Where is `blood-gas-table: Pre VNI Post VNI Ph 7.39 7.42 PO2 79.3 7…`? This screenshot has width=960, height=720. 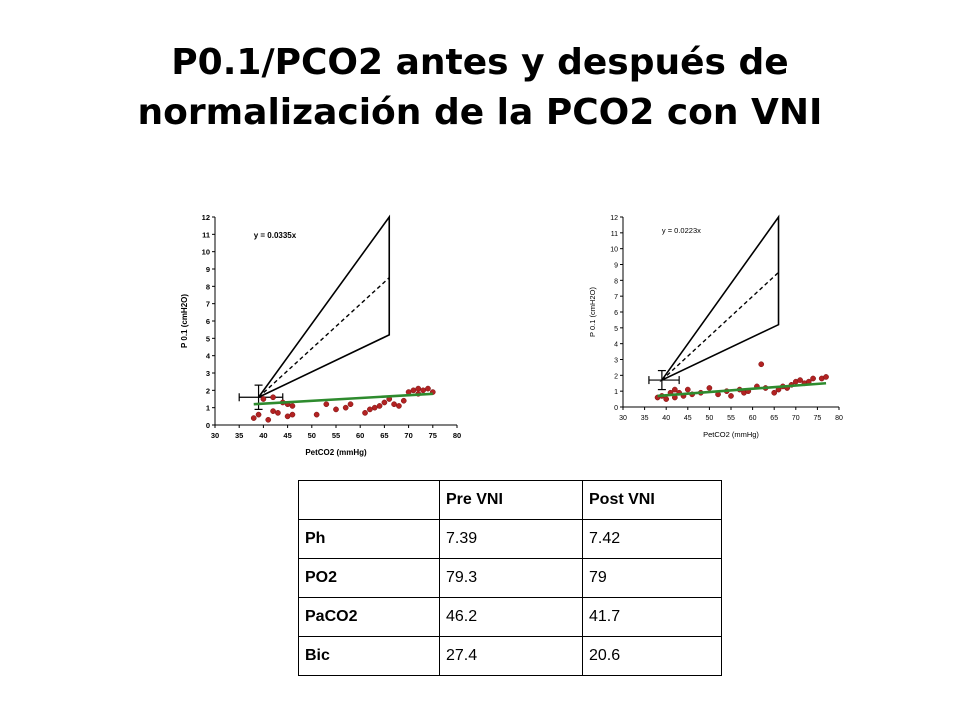
blood-gas-table: Pre VNI Post VNI Ph 7.39 7.42 PO2 79.3 7… is located at coordinates (510, 578).